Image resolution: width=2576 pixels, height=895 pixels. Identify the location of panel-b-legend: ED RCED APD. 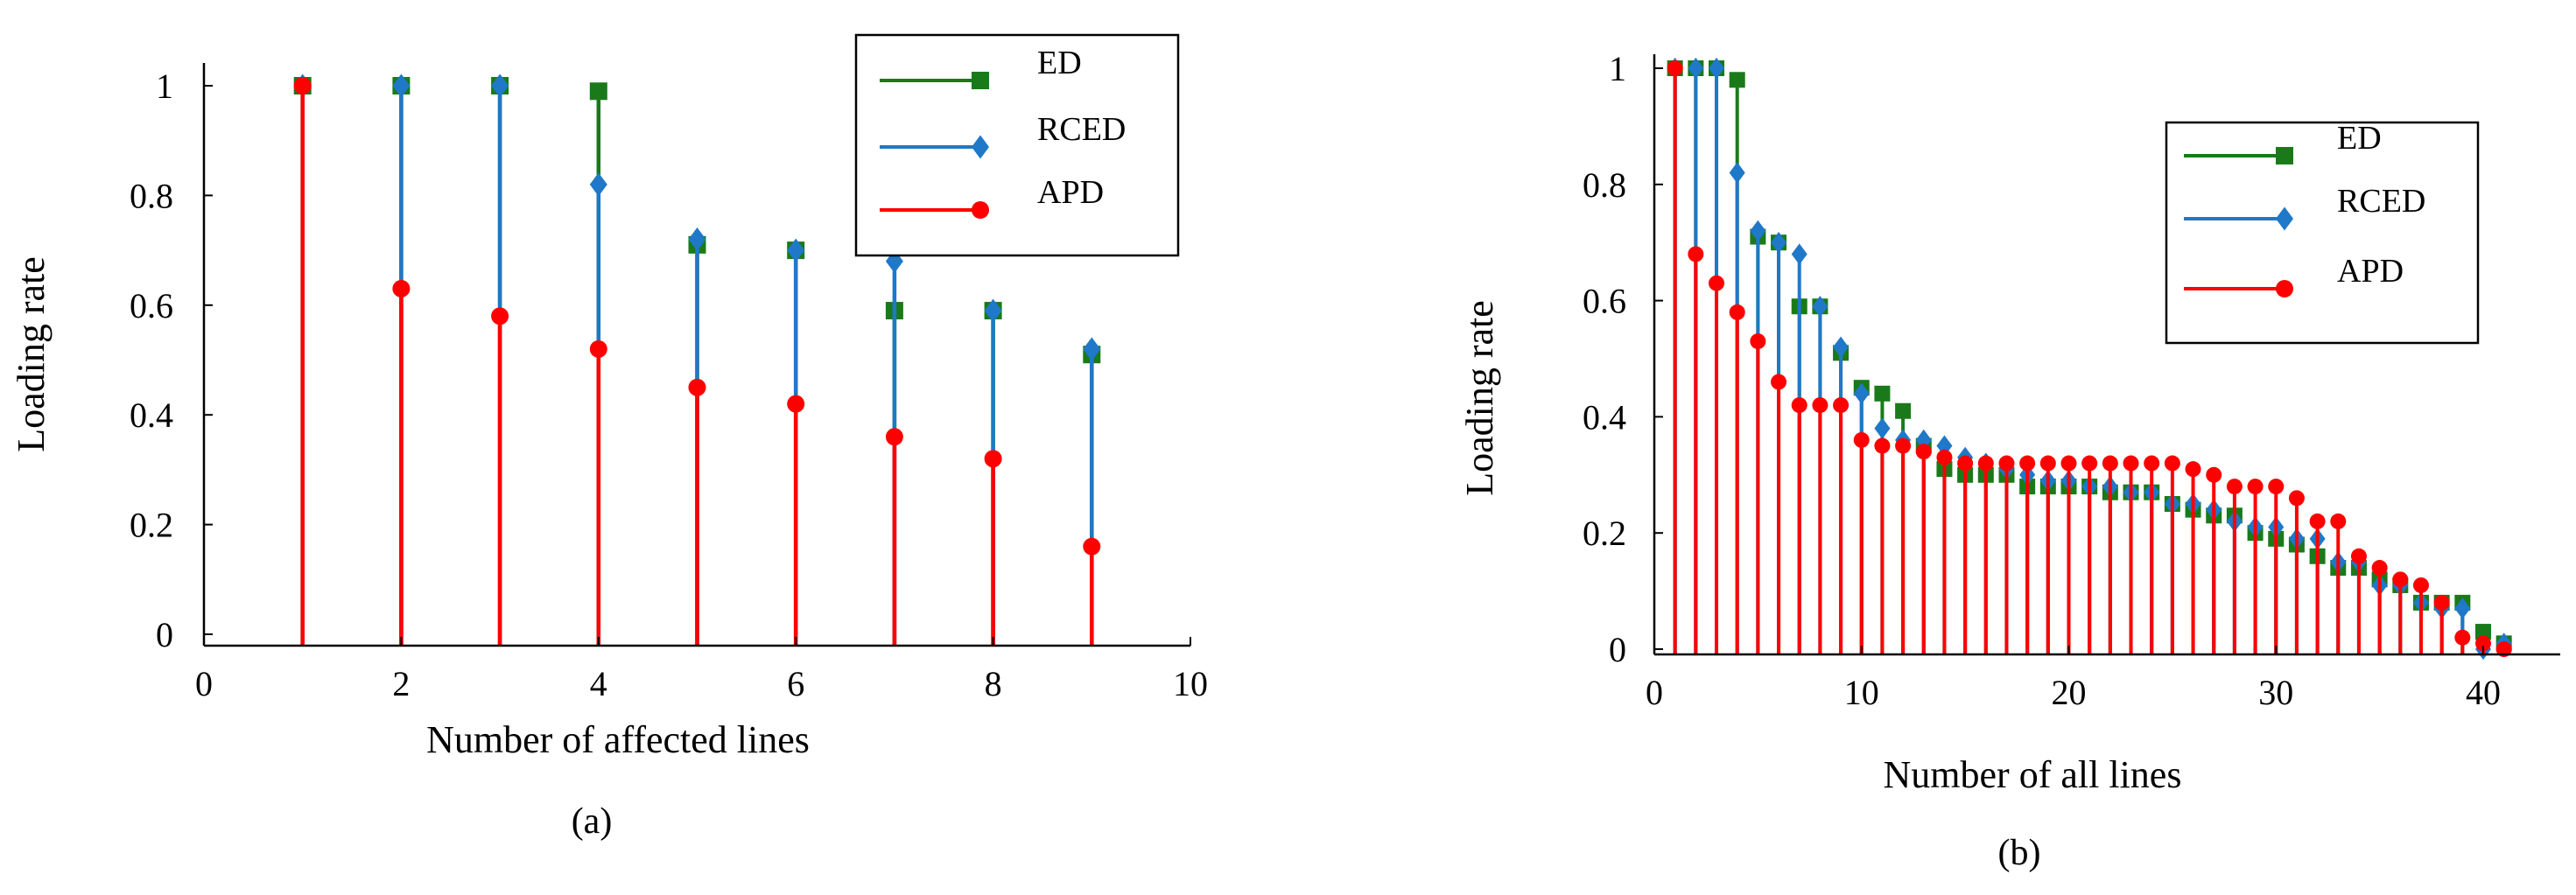
(2323, 232).